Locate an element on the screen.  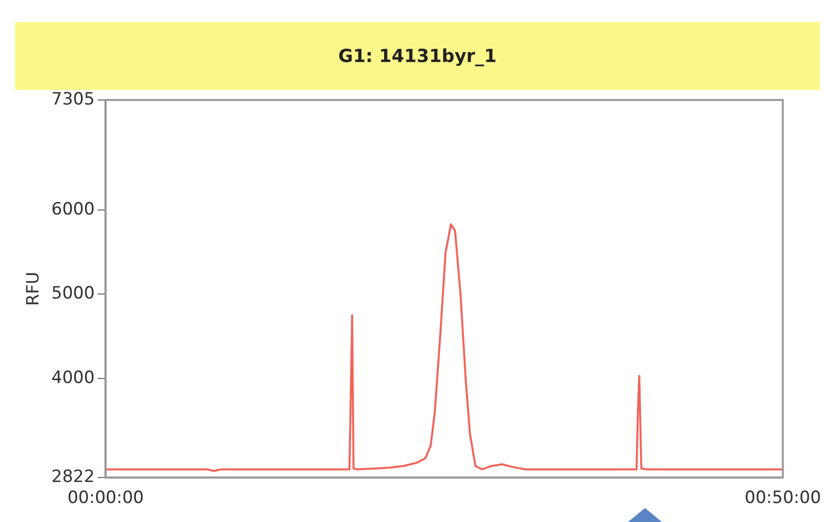
y-tick-label: 7305 is located at coordinates (73, 99).